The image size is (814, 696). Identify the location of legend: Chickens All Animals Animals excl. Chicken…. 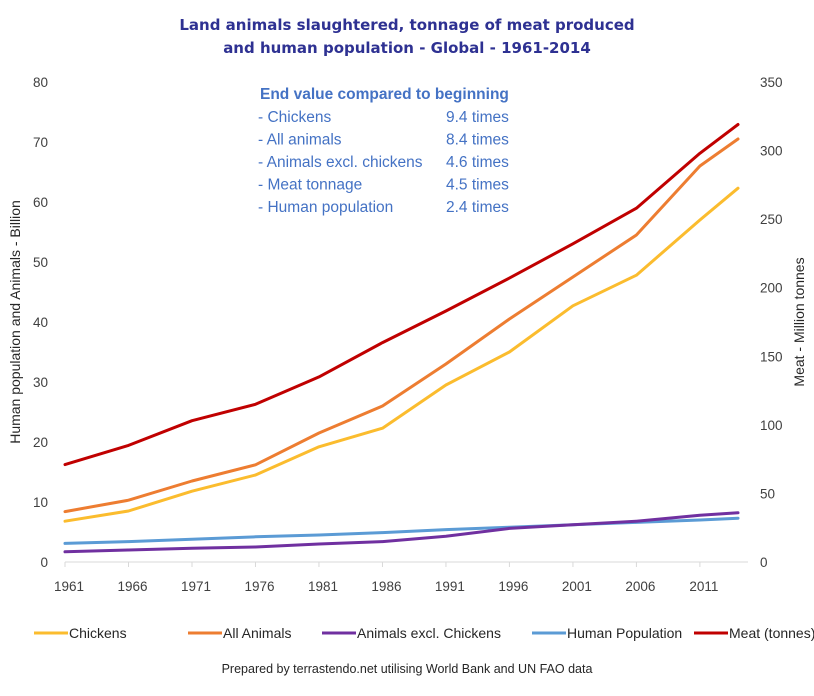
(424, 633).